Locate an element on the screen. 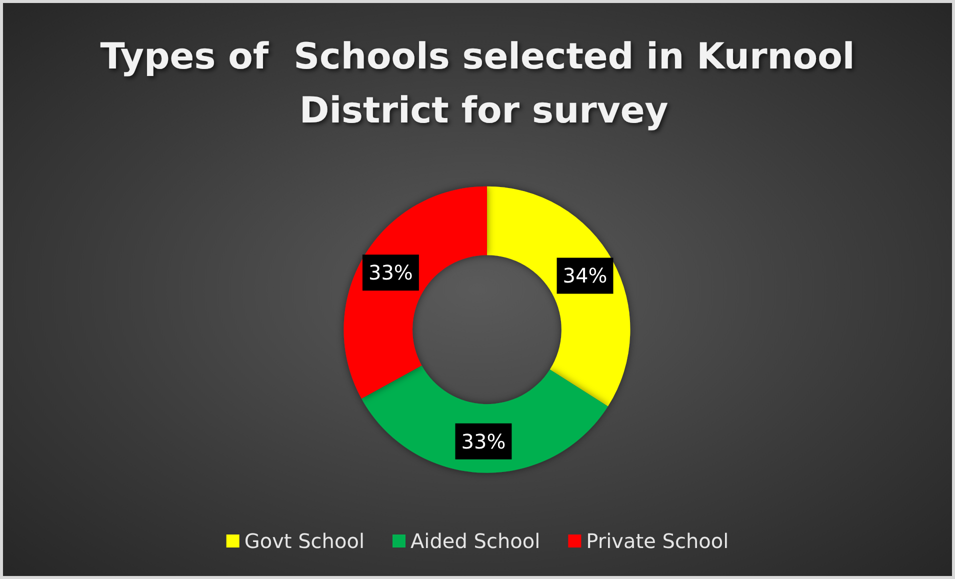  legend-label: Aided School is located at coordinates (475, 541).